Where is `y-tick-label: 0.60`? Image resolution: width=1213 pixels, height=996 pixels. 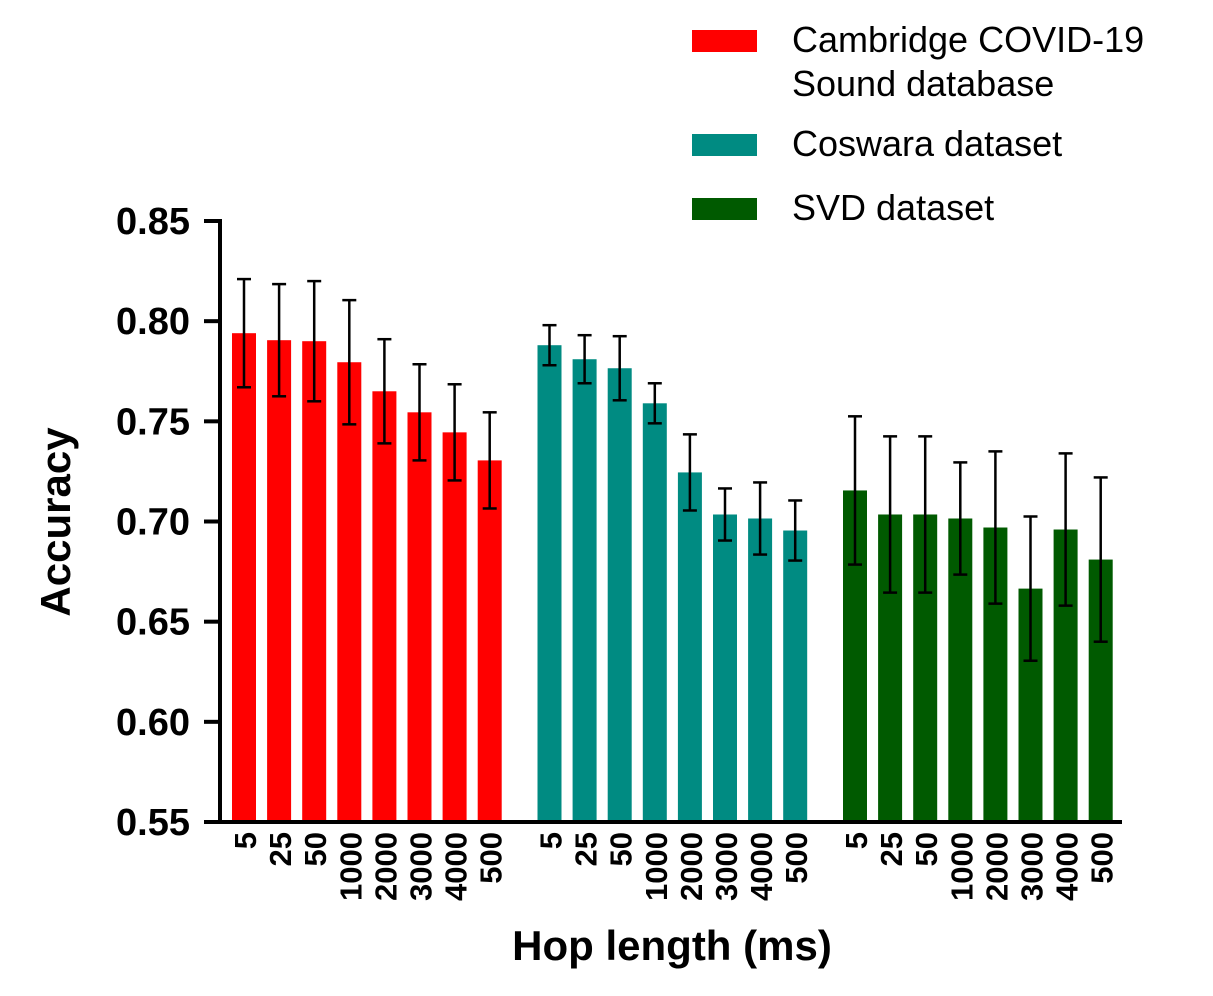
y-tick-label: 0.60 is located at coordinates (153, 723).